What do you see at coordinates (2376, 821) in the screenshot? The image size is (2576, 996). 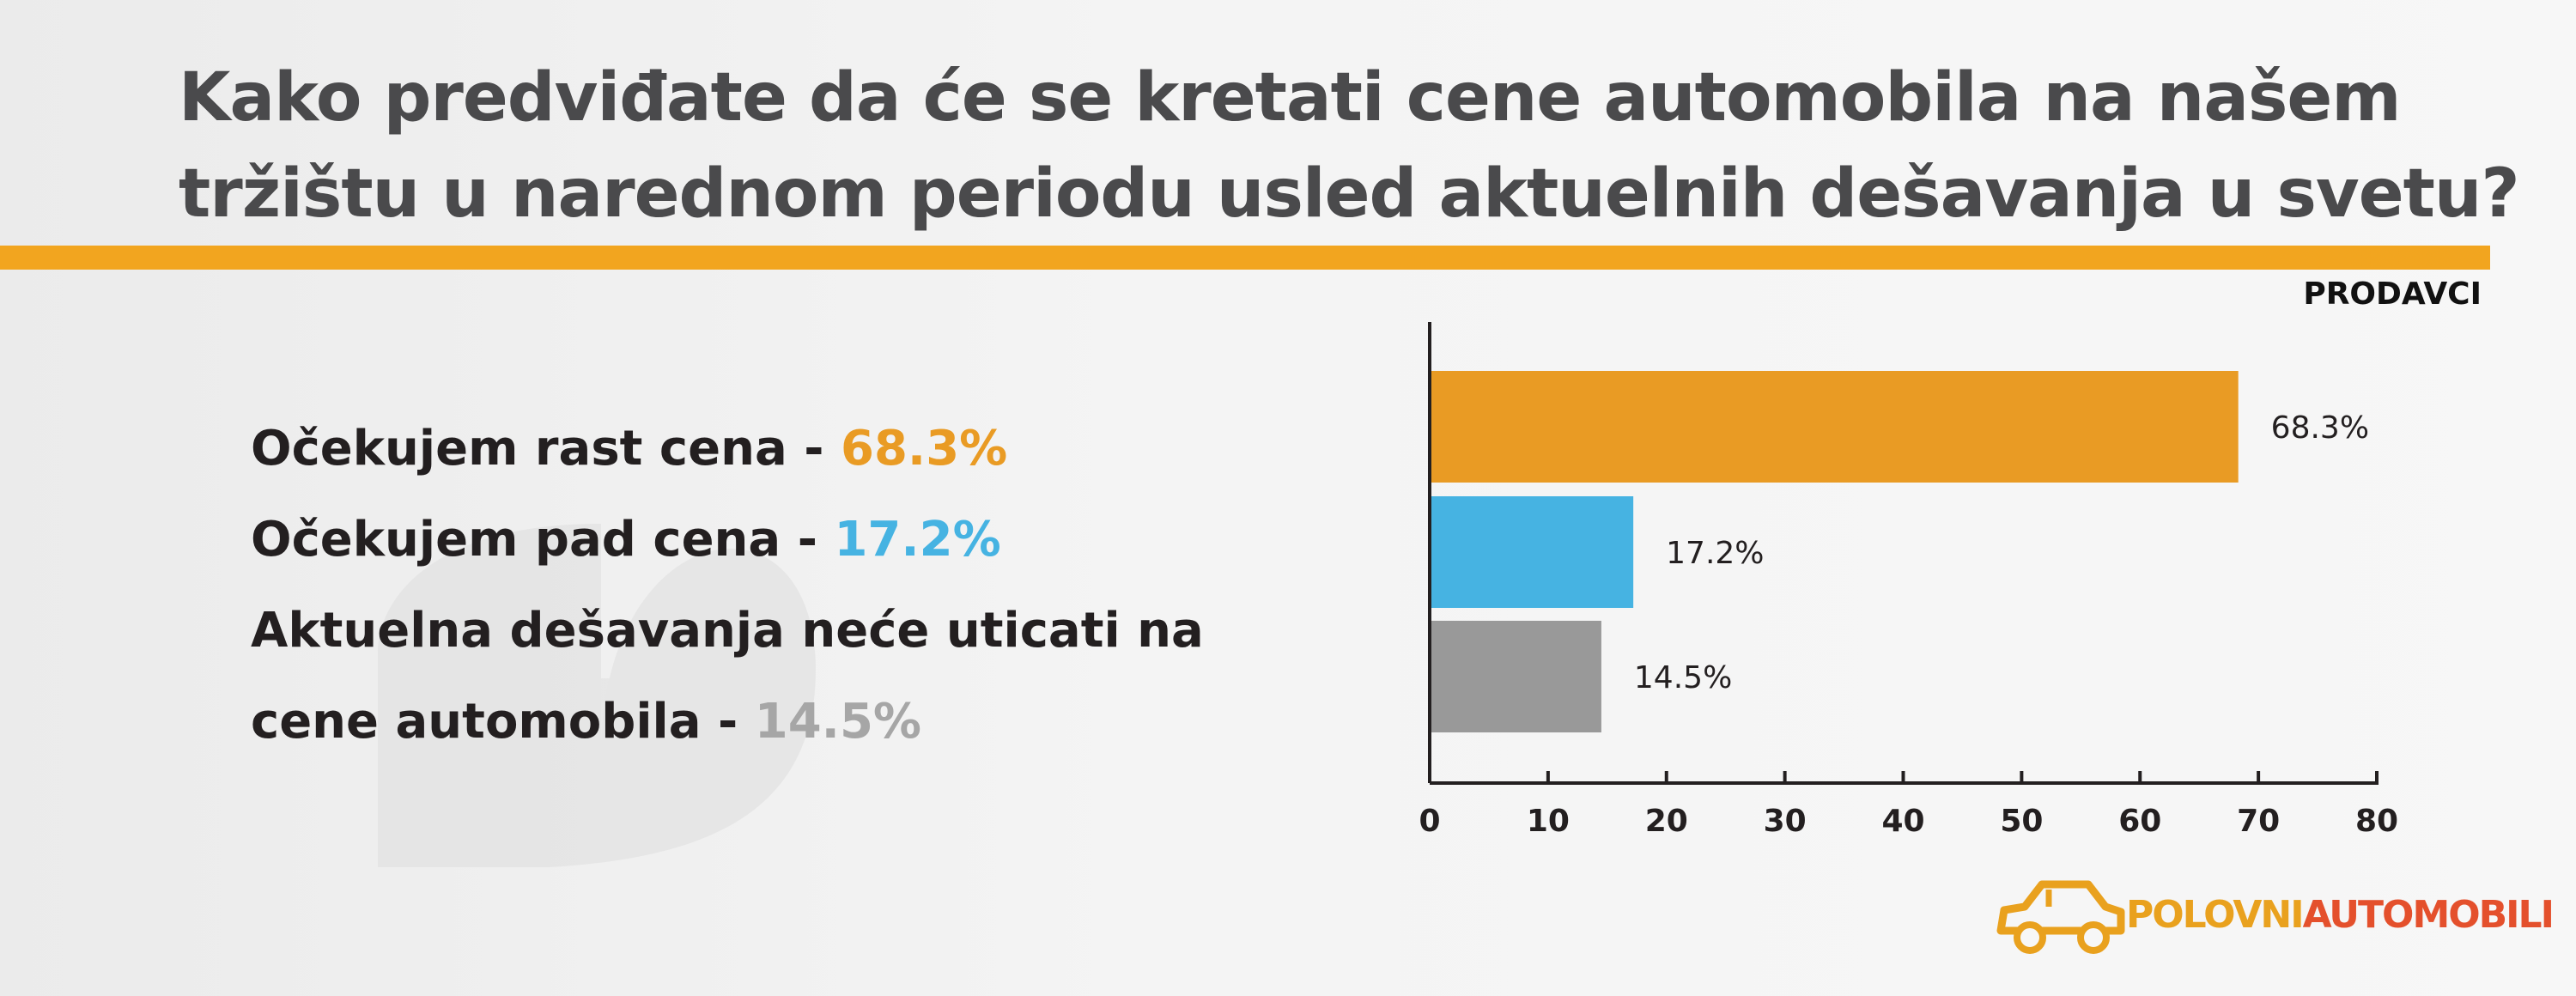 I see `x-tick-label-80: 80` at bounding box center [2376, 821].